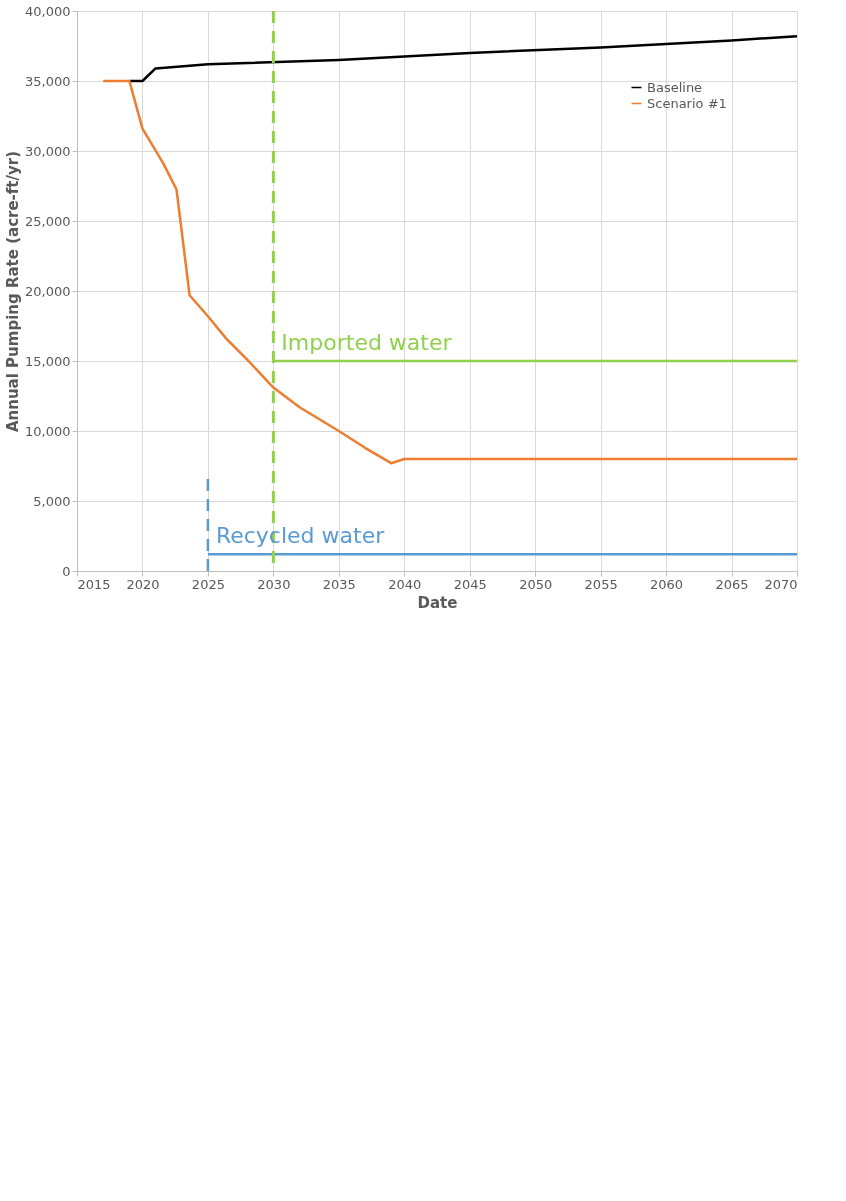 This screenshot has width=846, height=1201. I want to click on x-tick-label: 2035, so click(339, 584).